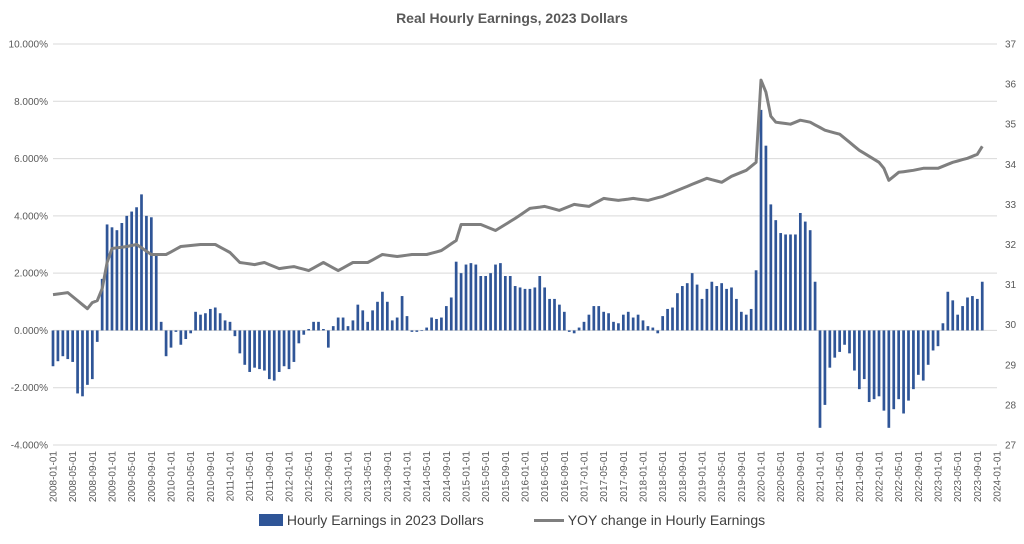 The height and width of the screenshot is (544, 1024). Describe the element at coordinates (427, 477) in the screenshot. I see `x-tick-label: 2014-05-01` at that location.